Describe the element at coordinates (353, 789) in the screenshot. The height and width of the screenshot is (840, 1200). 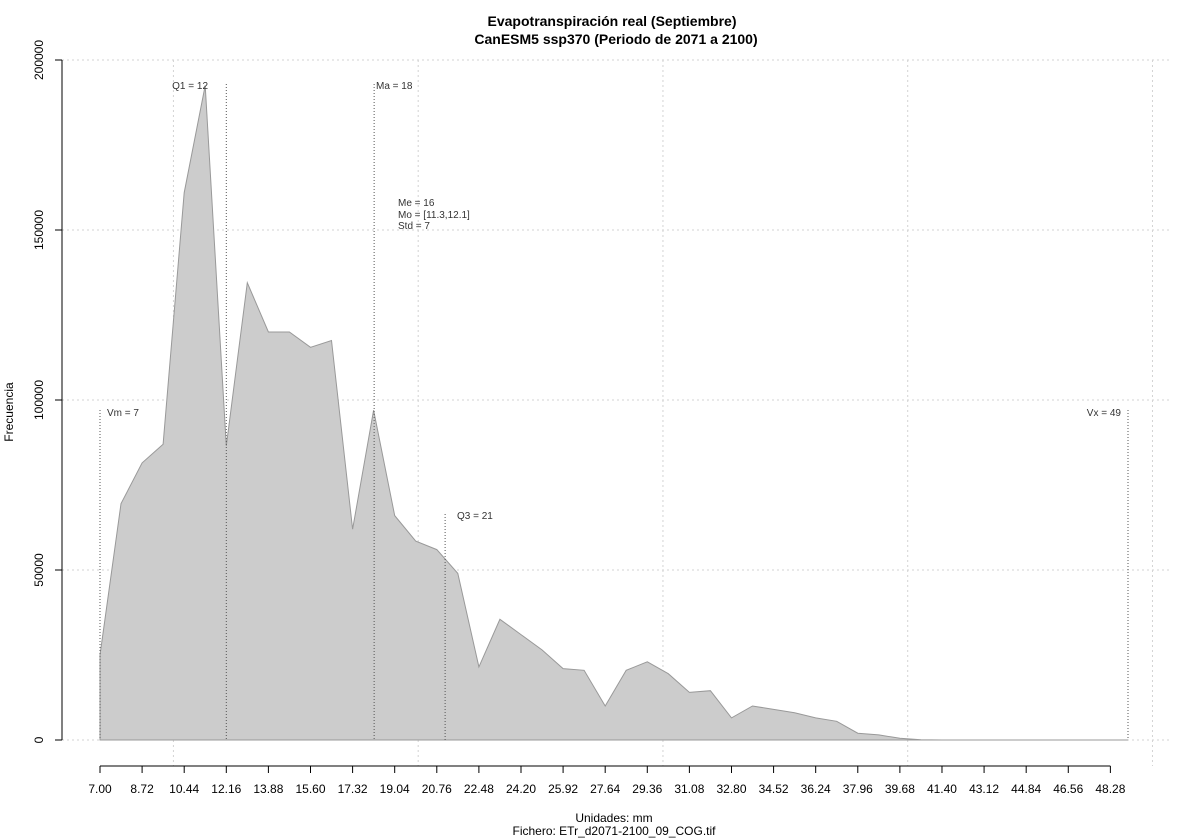
I see `x-tick-label: 17.32` at that location.